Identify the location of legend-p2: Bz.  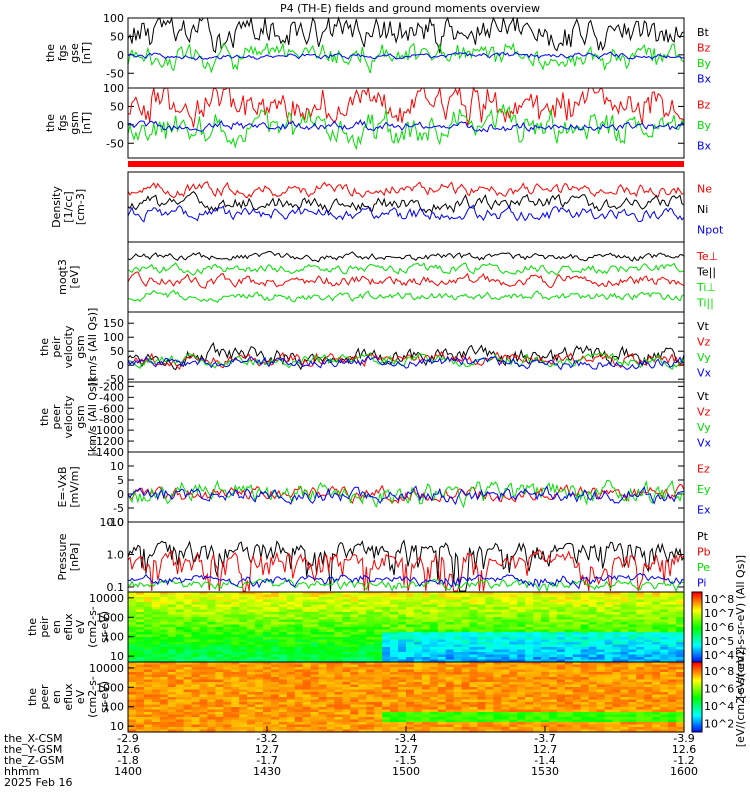
(704, 104).